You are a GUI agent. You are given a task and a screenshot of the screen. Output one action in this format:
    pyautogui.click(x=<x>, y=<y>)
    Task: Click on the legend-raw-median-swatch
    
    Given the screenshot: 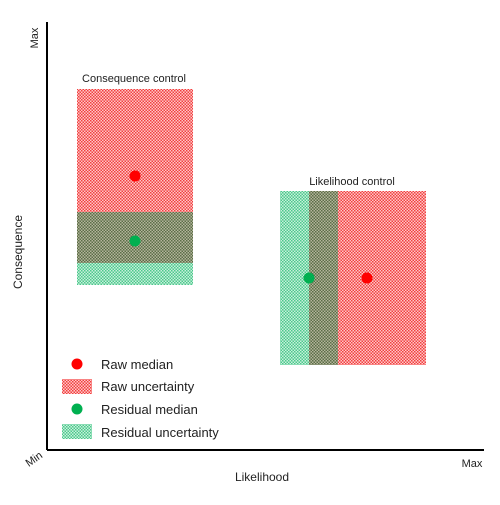 What is the action you would take?
    pyautogui.click(x=77, y=364)
    